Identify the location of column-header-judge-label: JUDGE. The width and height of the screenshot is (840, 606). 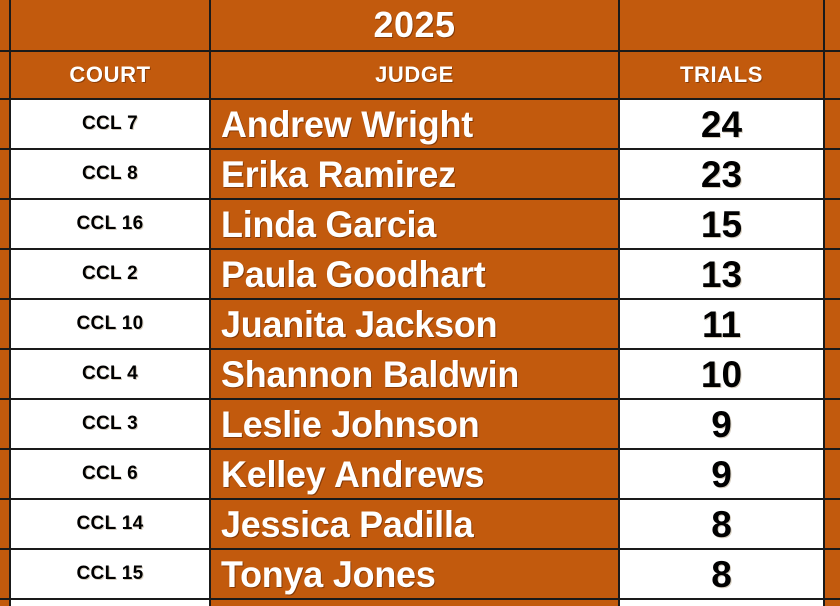
(414, 74).